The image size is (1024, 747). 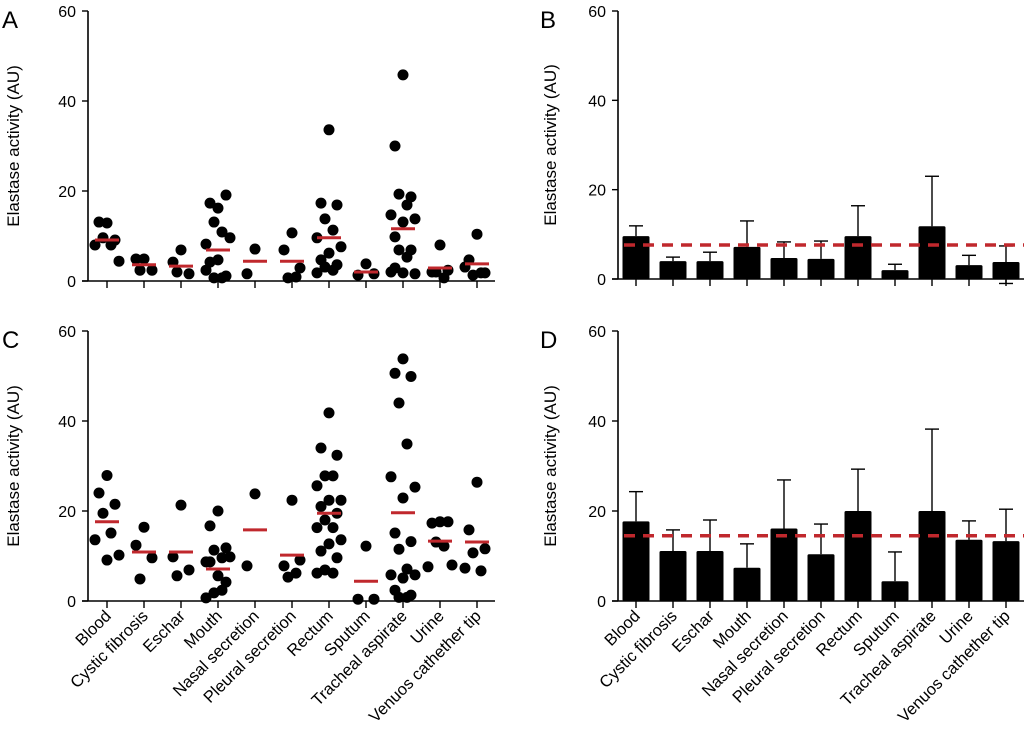 I want to click on y-tick-label: 60, so click(x=67, y=12).